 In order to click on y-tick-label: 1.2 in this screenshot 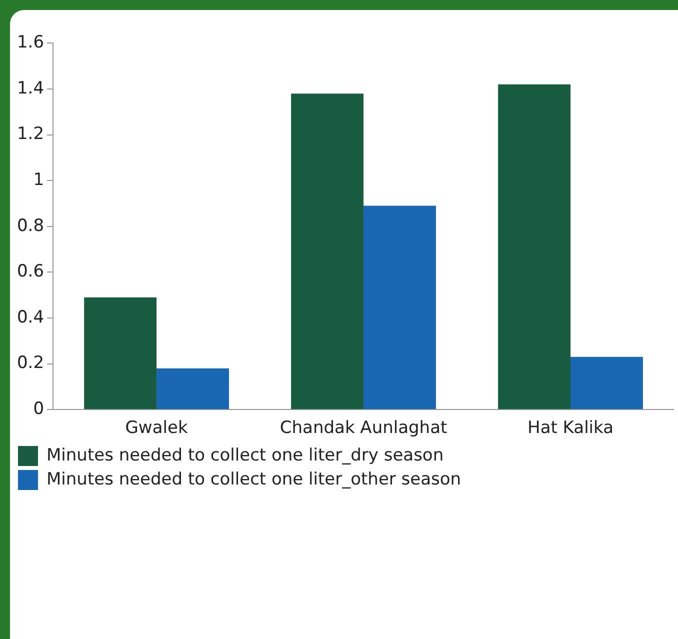, I will do `click(30, 134)`.